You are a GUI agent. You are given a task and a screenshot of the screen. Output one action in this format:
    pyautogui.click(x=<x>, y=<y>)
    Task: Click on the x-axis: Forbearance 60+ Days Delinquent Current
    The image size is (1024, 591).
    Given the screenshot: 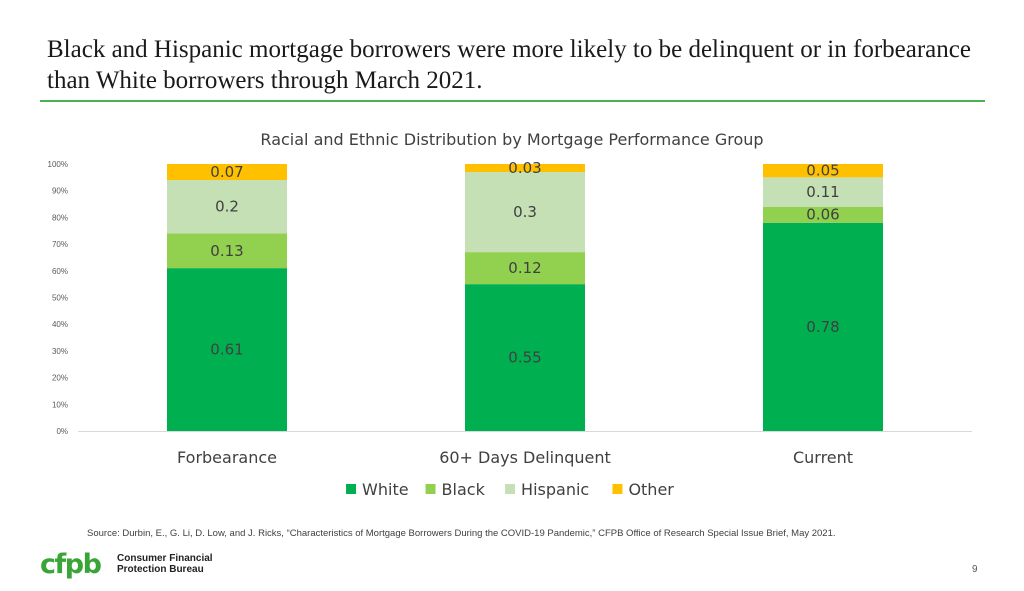 What is the action you would take?
    pyautogui.click(x=525, y=449)
    